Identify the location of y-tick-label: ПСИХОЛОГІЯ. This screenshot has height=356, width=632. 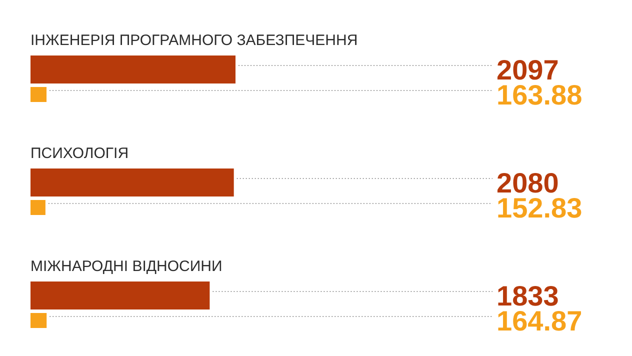
(79, 153).